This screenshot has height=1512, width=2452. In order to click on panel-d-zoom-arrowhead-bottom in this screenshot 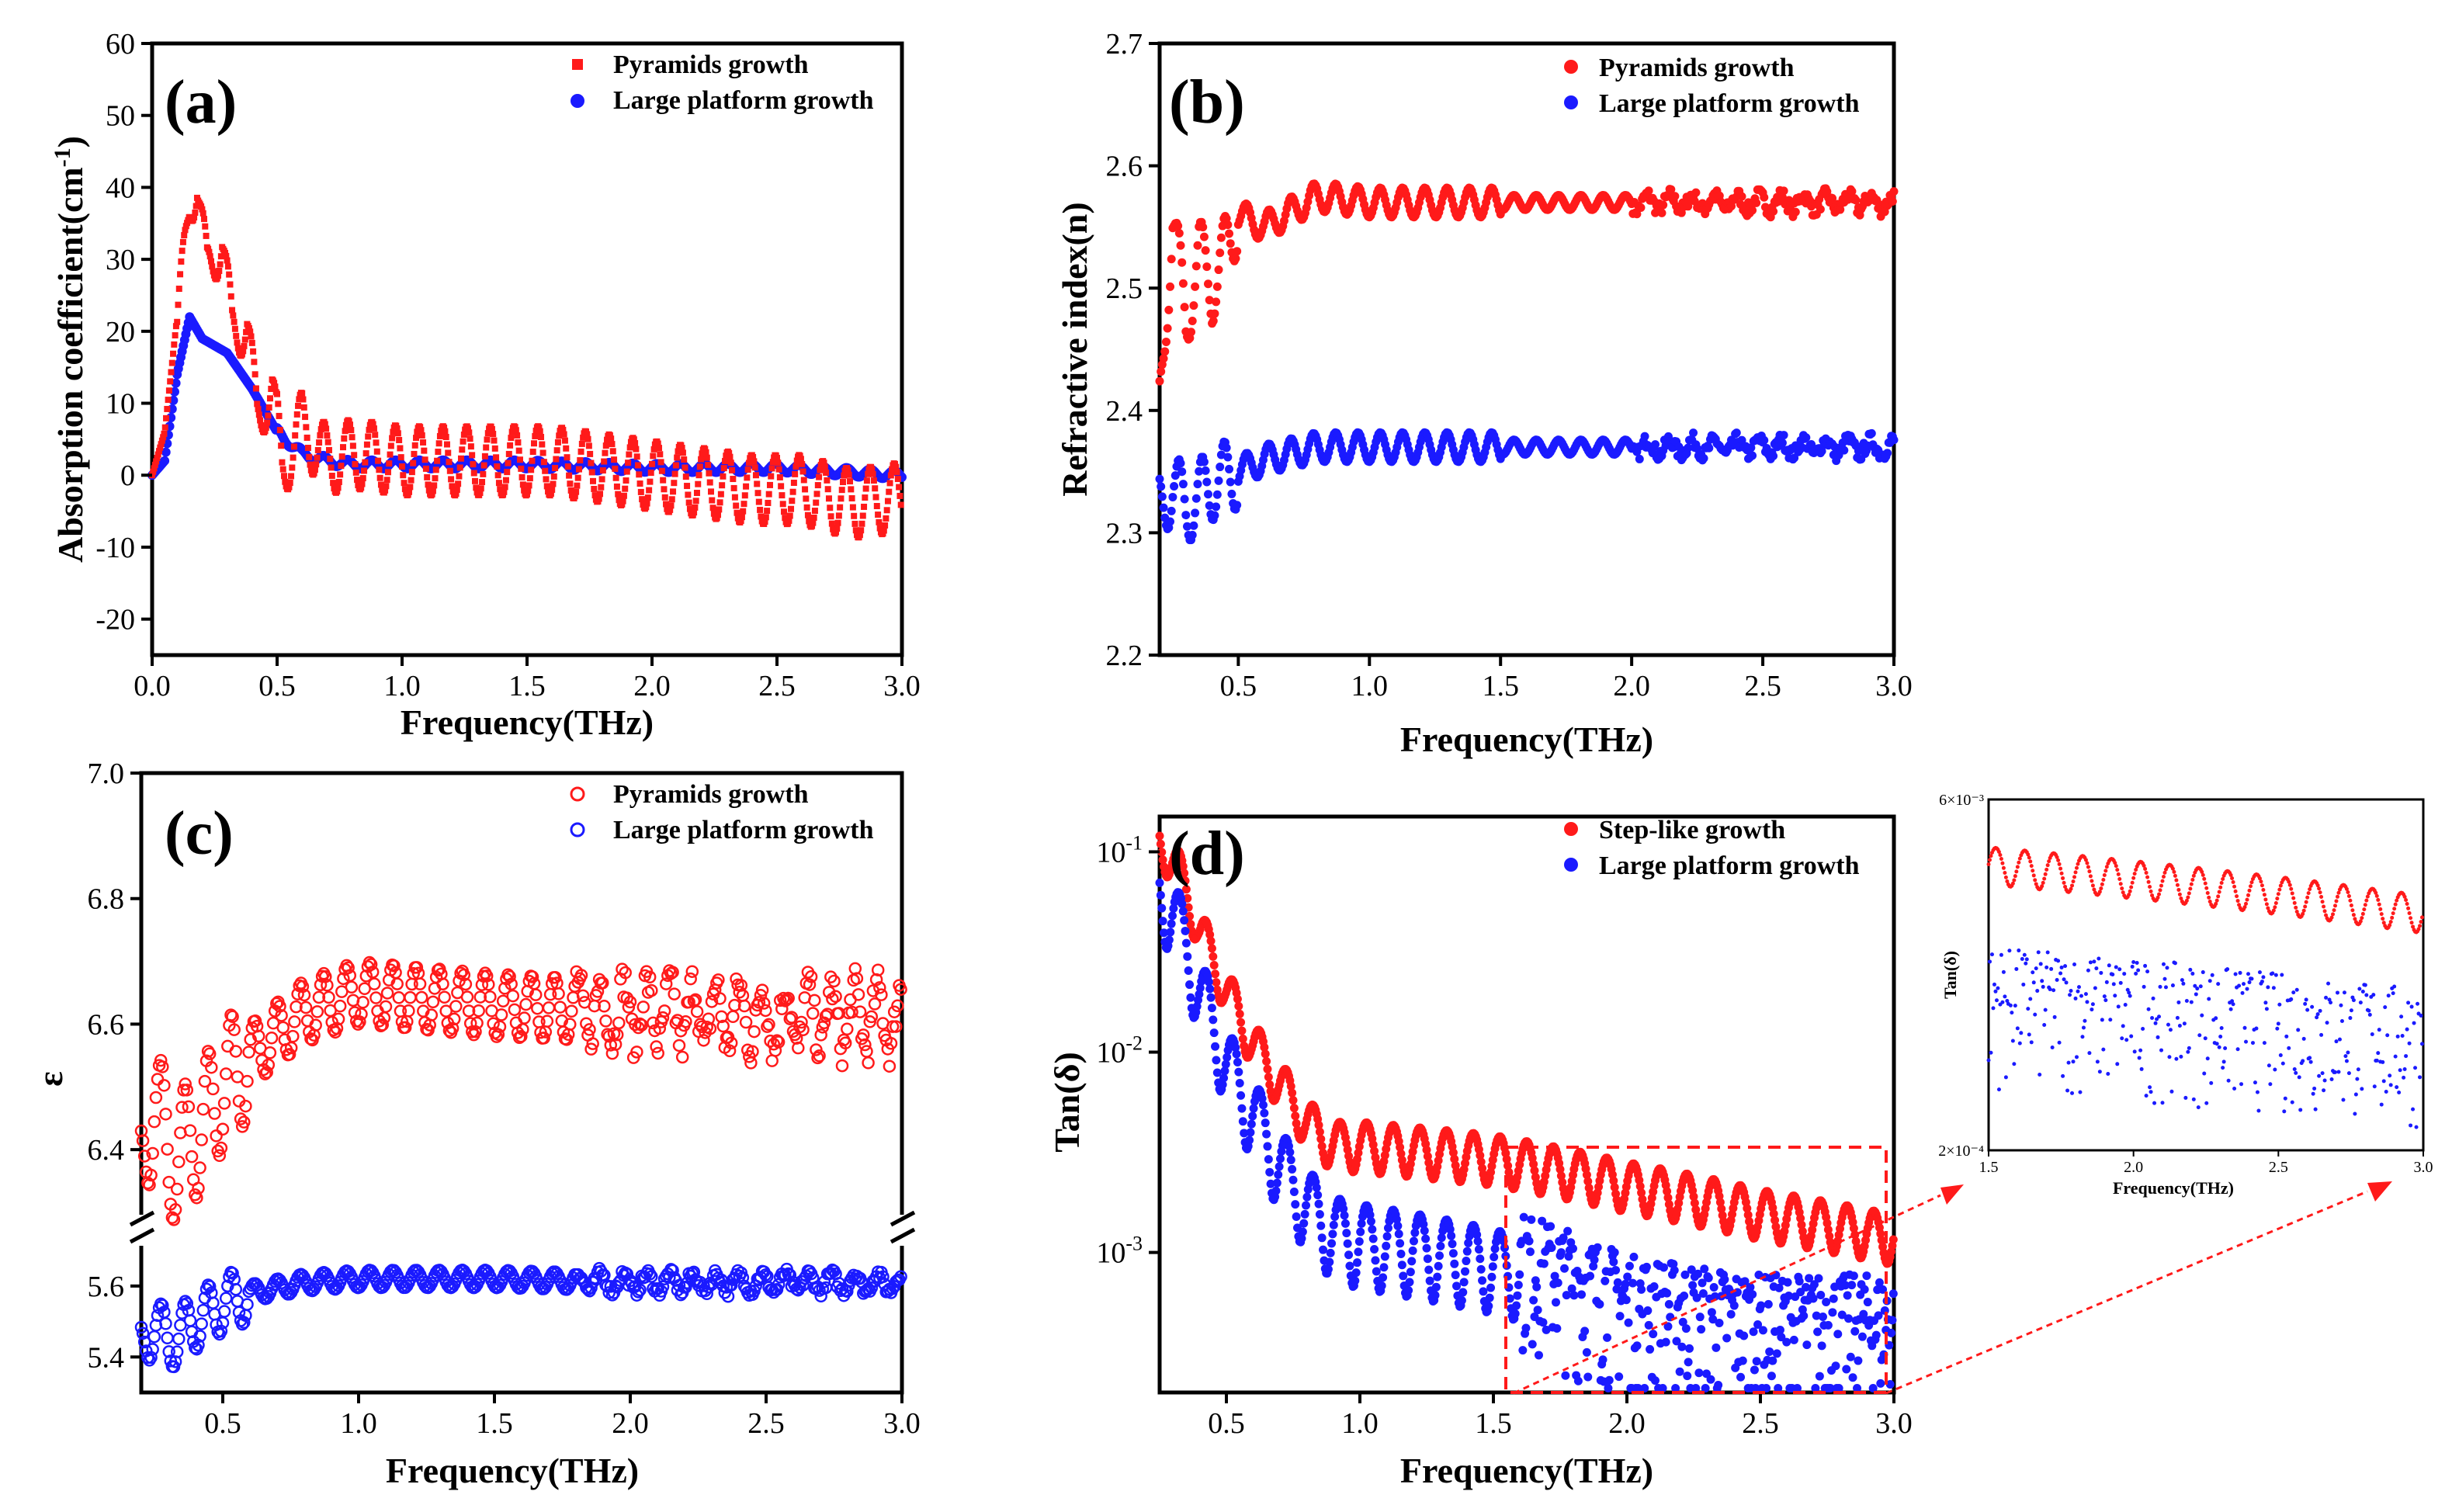, I will do `click(2379, 1191)`.